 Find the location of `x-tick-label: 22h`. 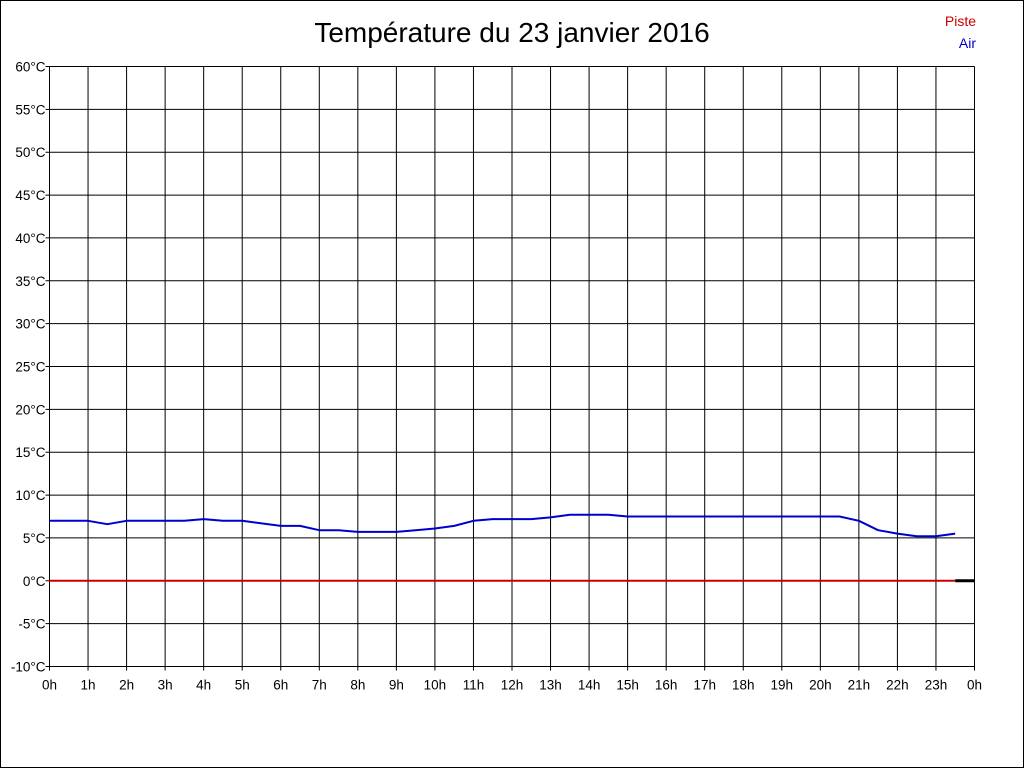

x-tick-label: 22h is located at coordinates (897, 685).